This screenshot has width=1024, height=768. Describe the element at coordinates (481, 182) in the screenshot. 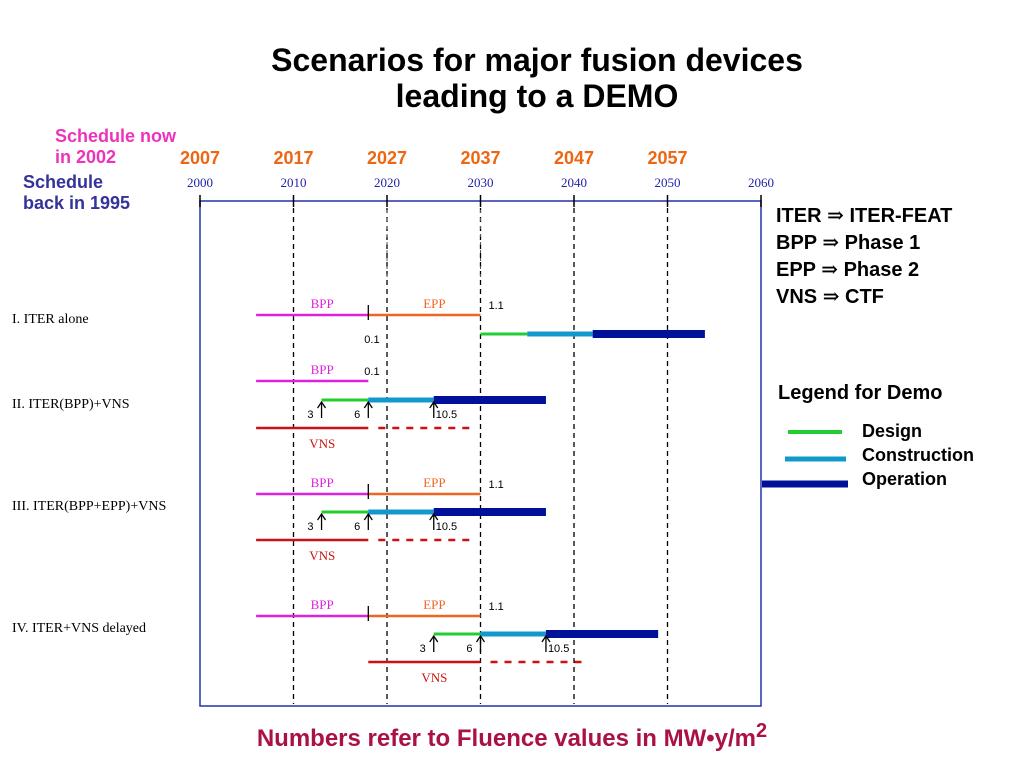

I see `year-label-1995: 2030` at that location.